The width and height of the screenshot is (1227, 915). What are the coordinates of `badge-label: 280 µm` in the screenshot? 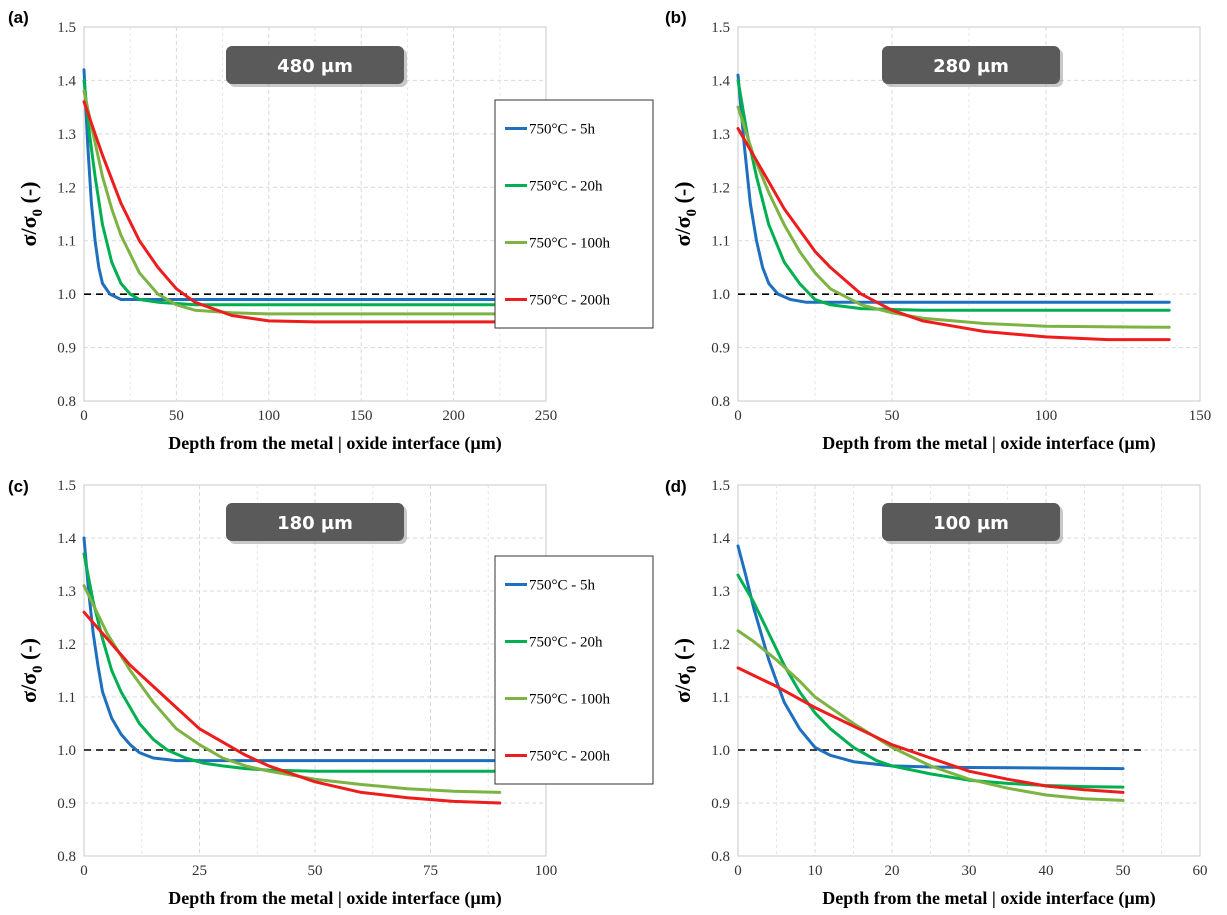 It's located at (971, 66).